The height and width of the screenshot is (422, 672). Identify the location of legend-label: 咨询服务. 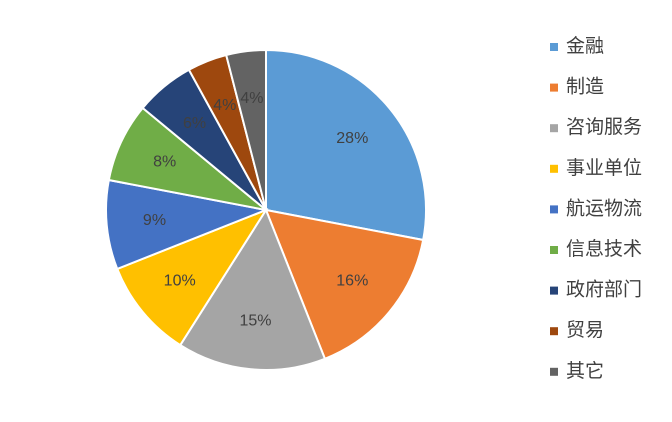
(604, 127).